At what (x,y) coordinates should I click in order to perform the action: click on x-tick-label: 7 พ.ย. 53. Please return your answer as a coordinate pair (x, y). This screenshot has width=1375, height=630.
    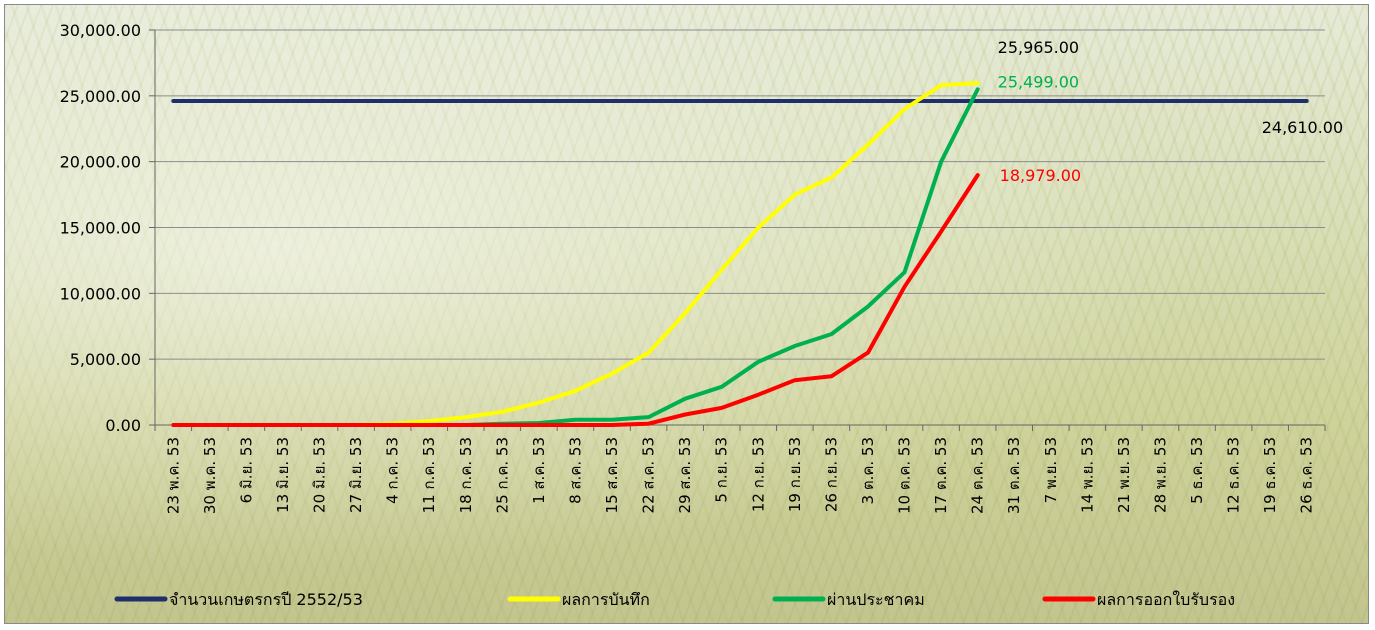
    Looking at the image, I should click on (1051, 470).